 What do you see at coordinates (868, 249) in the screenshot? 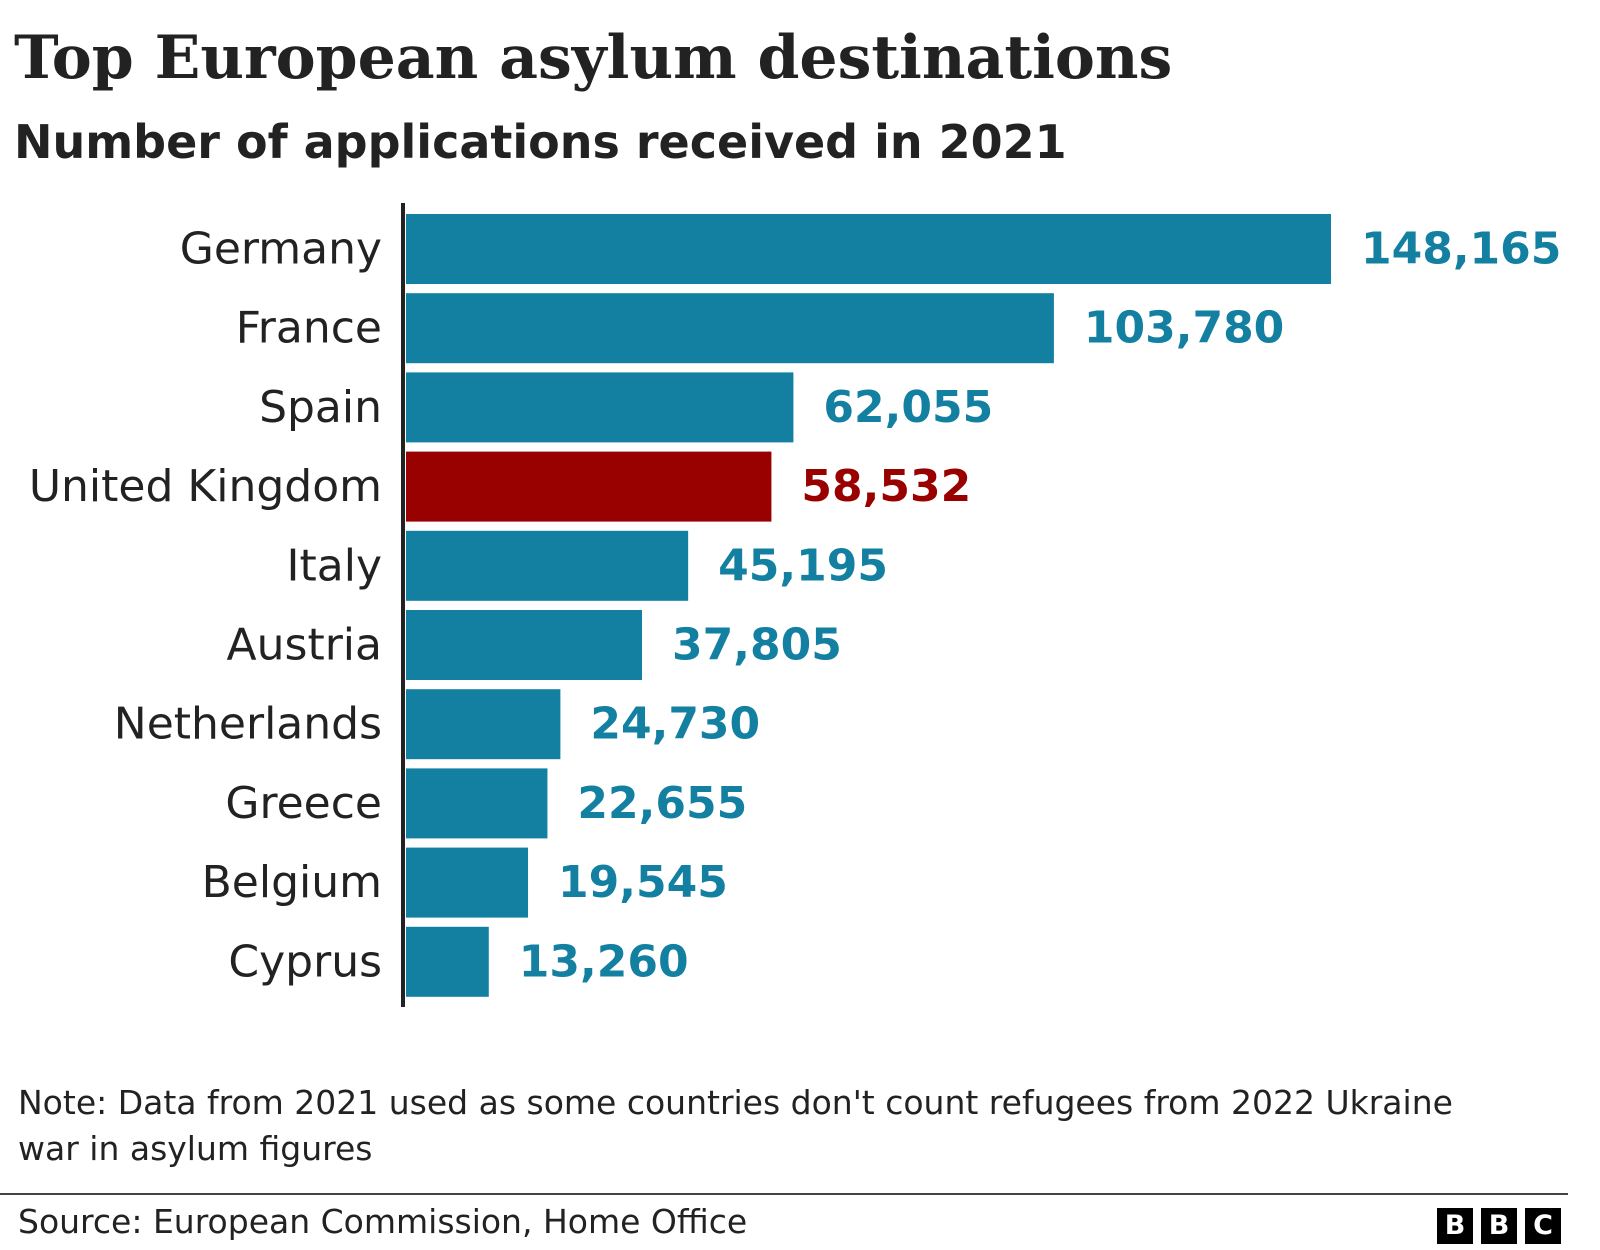
I see `bar-germany` at bounding box center [868, 249].